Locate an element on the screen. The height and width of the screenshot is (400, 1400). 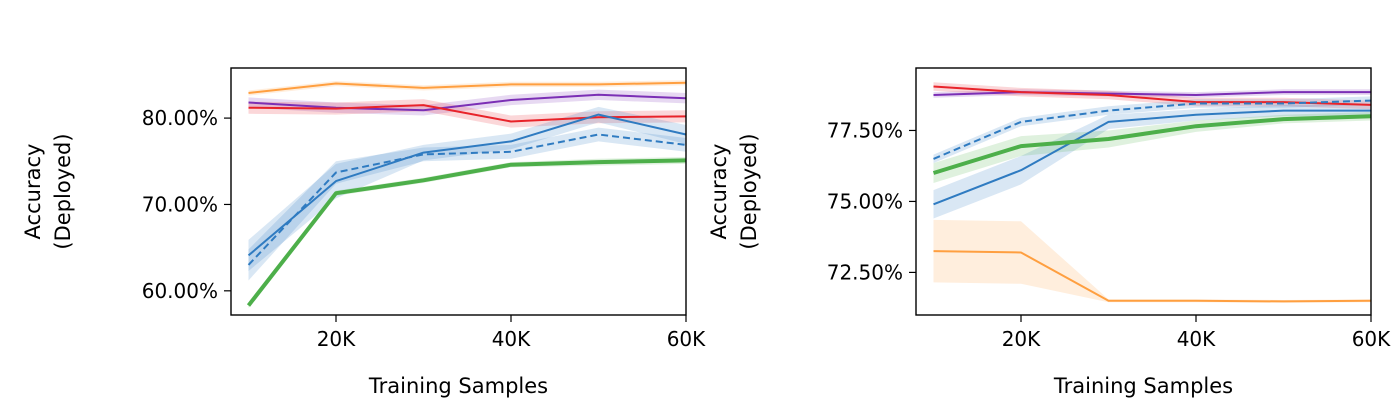
y-tick-label: 72.50% is located at coordinates (865, 272).